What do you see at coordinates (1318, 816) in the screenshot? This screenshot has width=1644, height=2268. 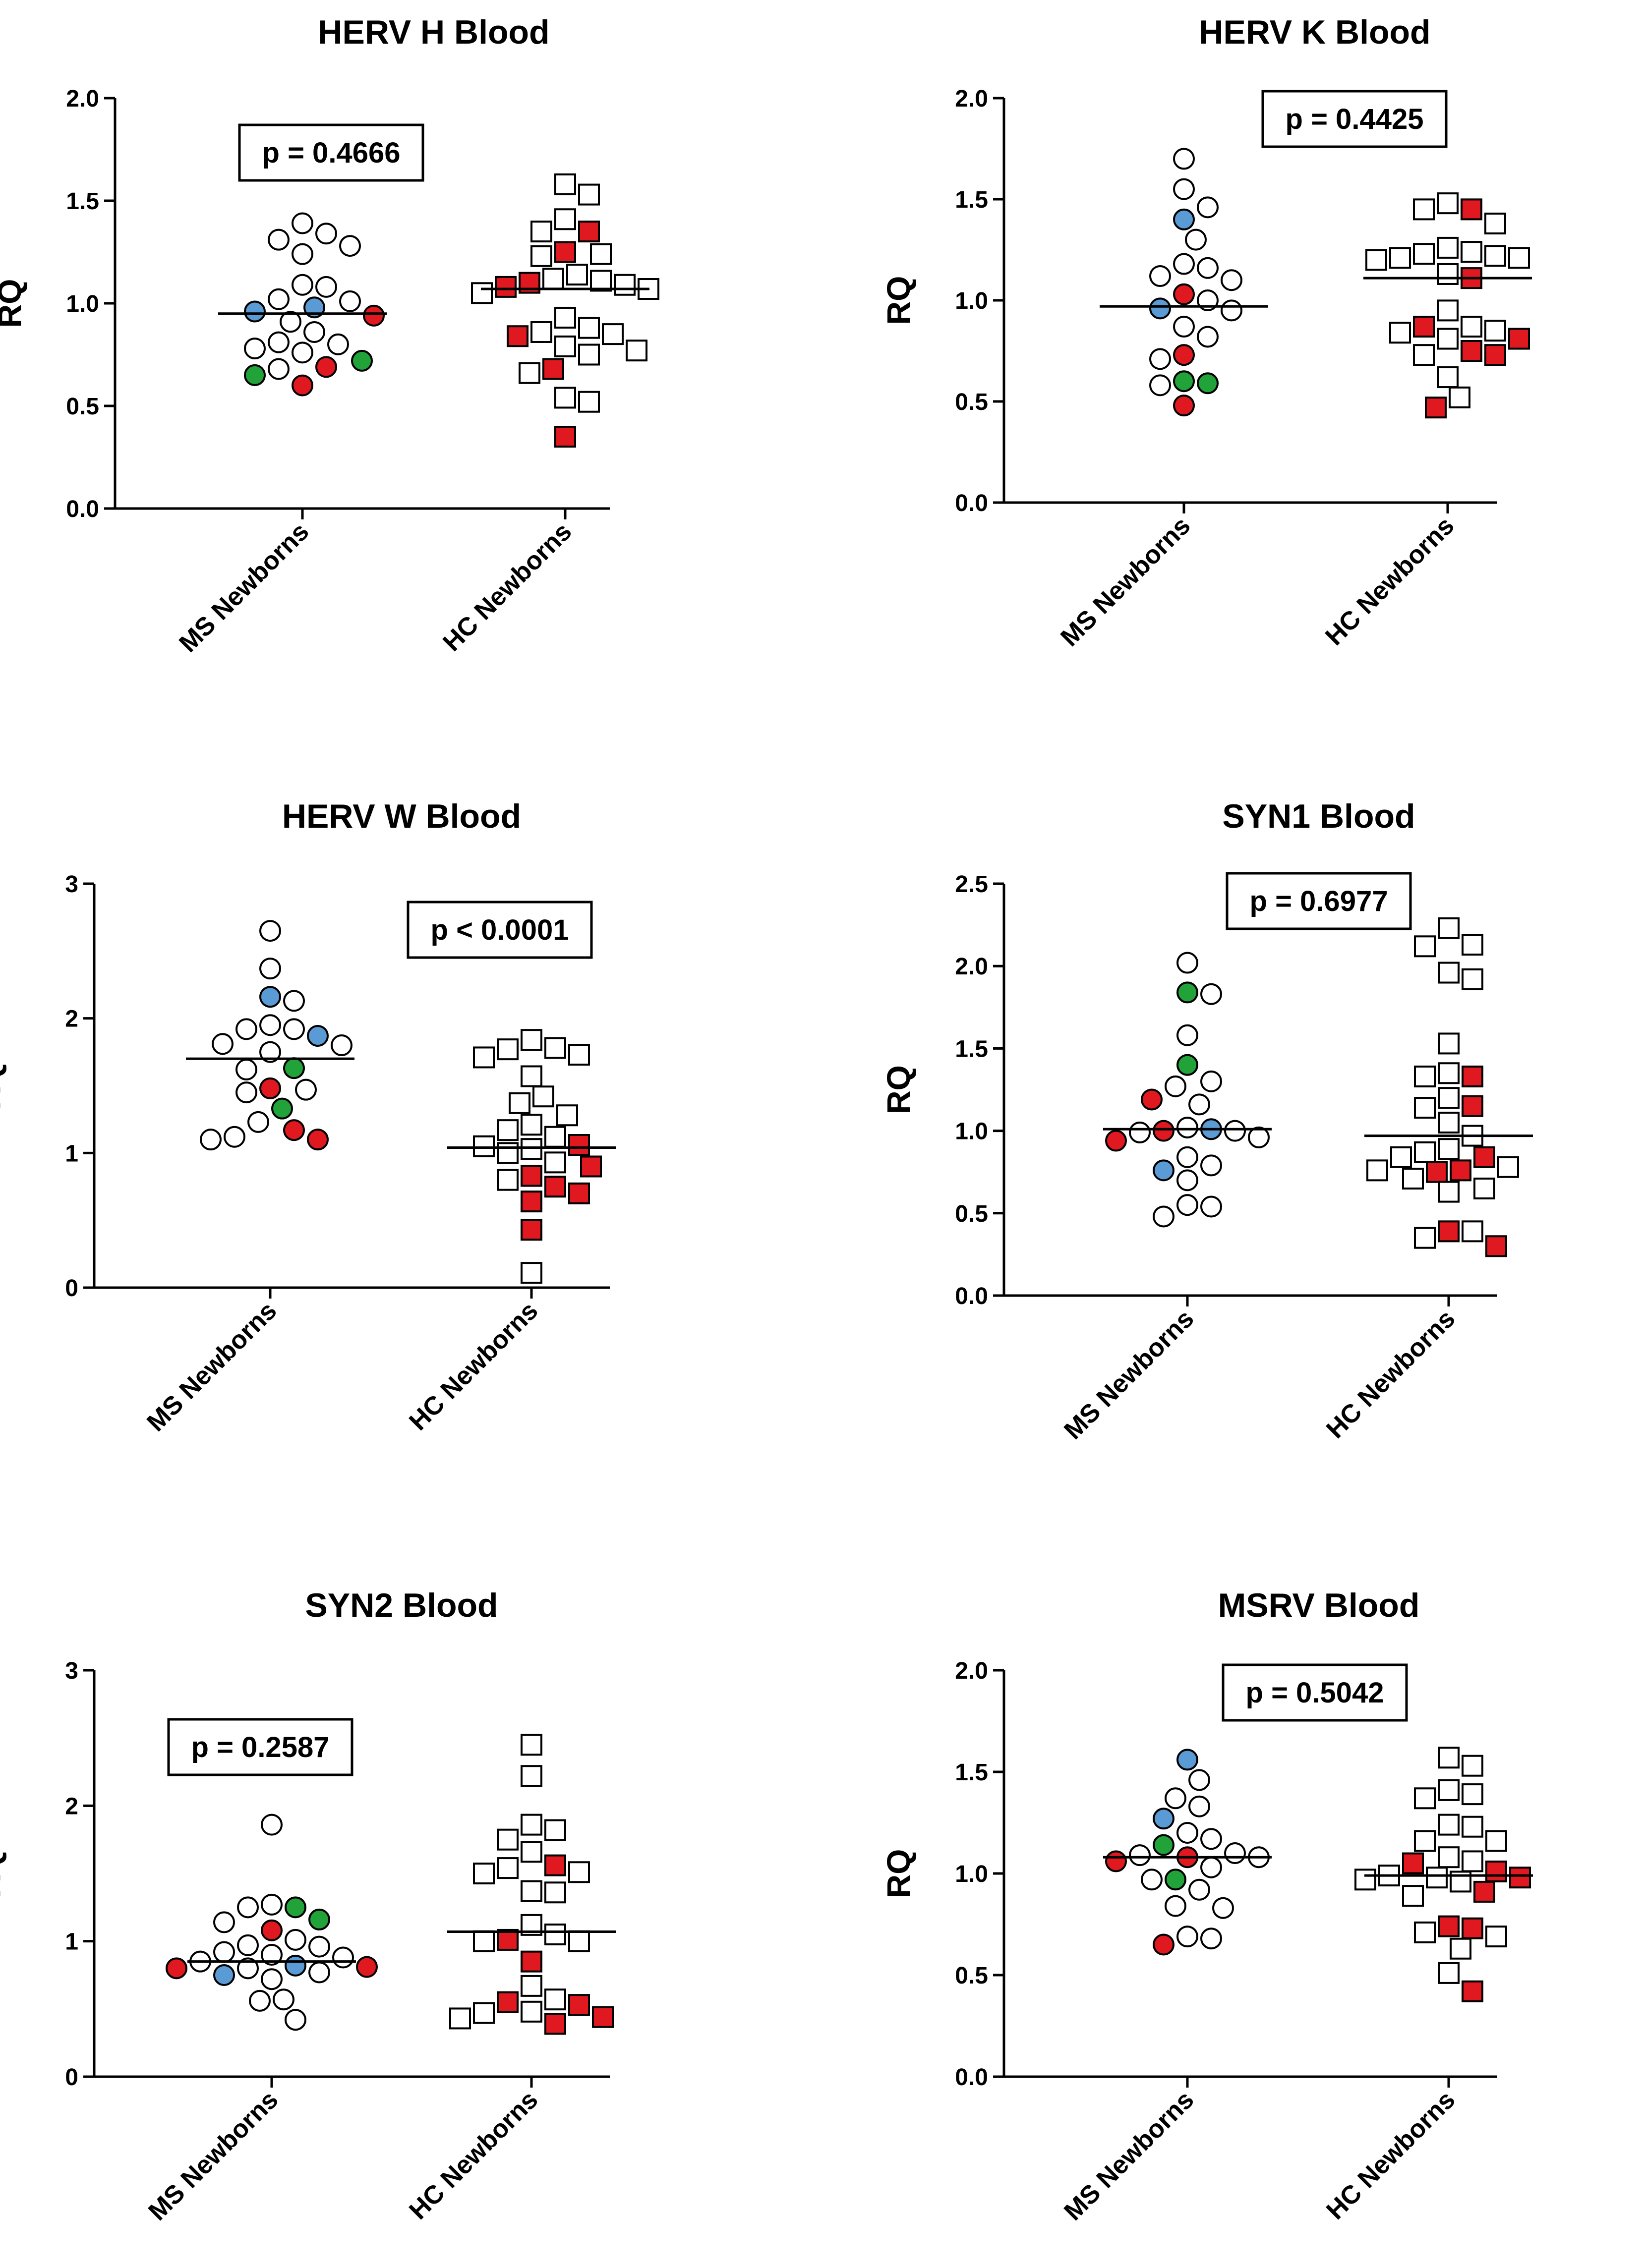 I see `syn1-blood-title: SYN1 Blood` at bounding box center [1318, 816].